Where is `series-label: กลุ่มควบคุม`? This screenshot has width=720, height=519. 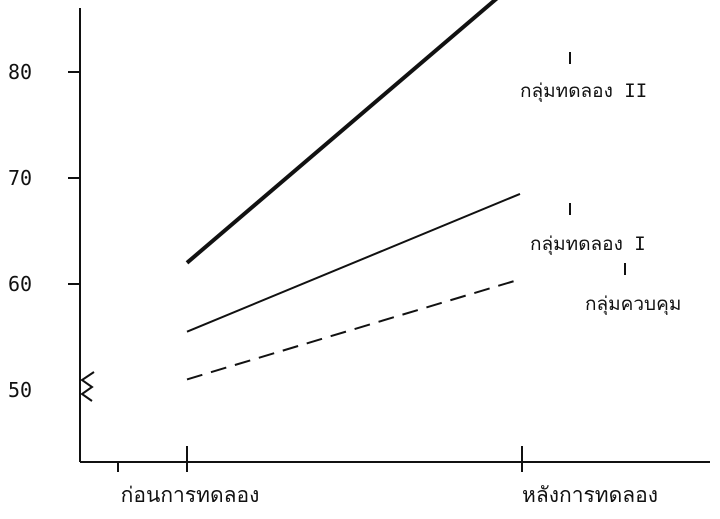 series-label: กลุ่มควบคุม is located at coordinates (633, 304).